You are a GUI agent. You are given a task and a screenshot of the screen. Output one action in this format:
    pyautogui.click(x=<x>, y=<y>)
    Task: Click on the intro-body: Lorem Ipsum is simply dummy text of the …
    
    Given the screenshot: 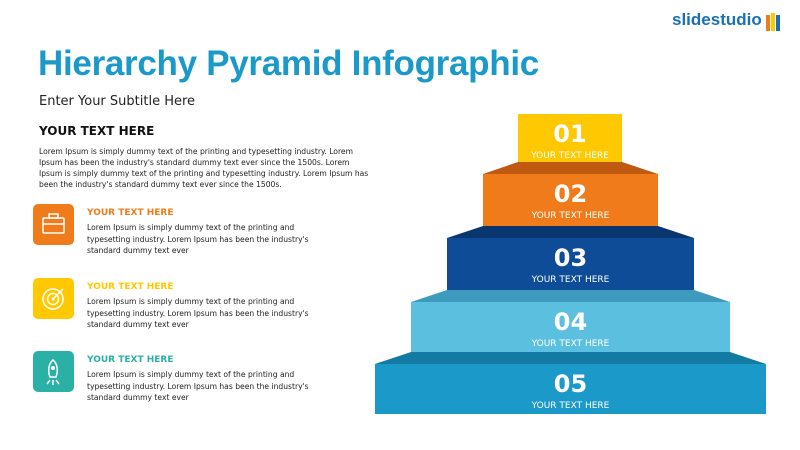 What is the action you would take?
    pyautogui.click(x=204, y=168)
    